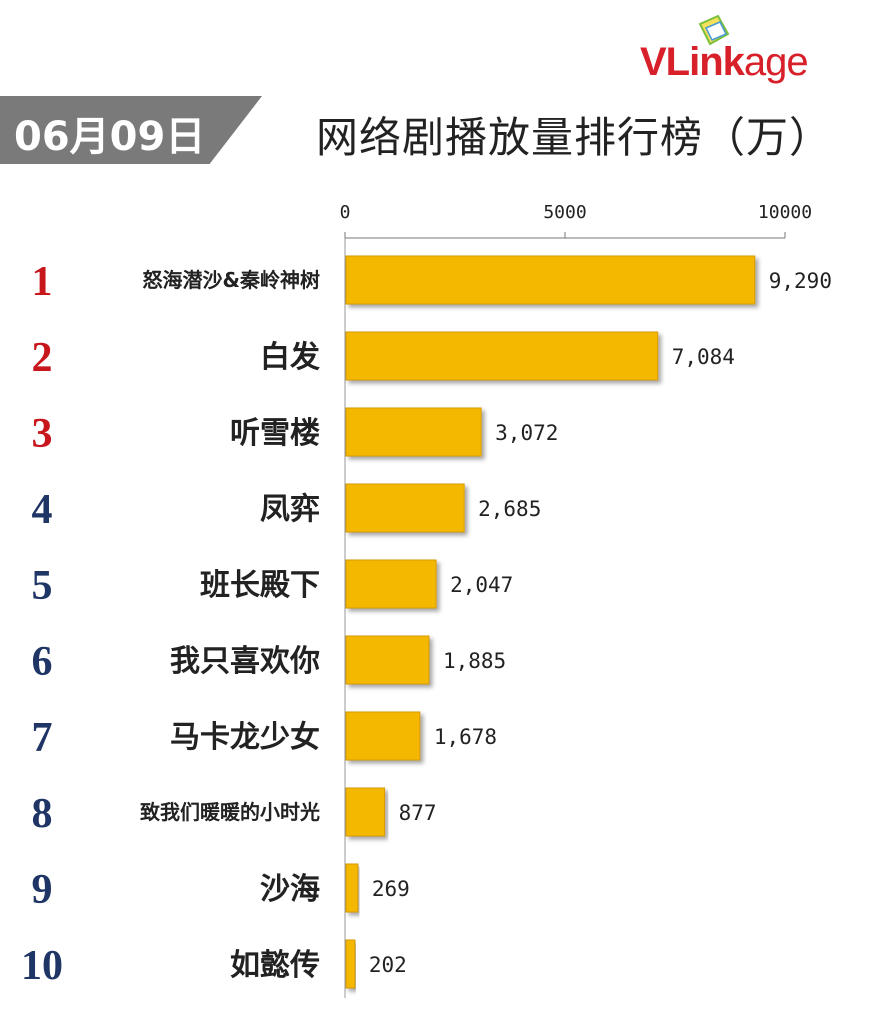  I want to click on value-label: 1,678, so click(465, 737).